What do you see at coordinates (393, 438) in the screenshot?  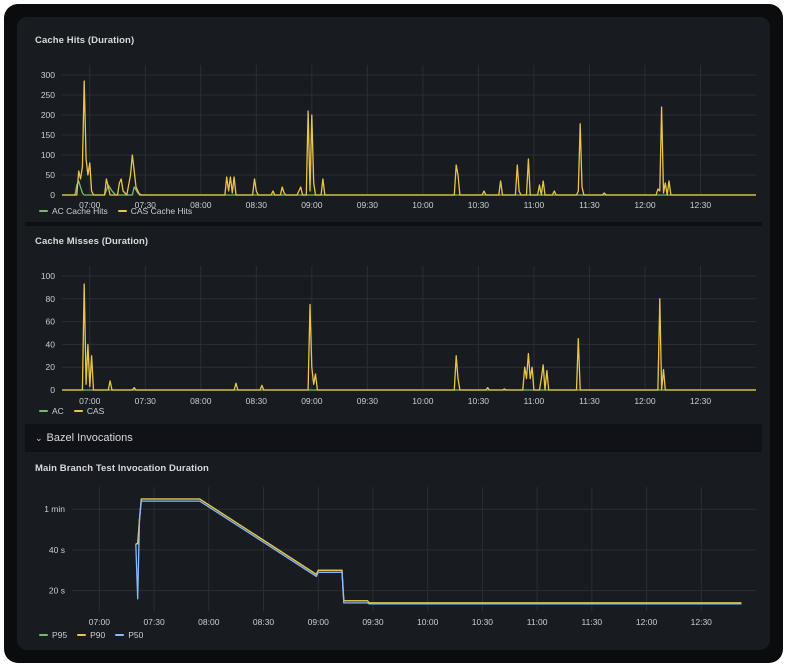 I see `row-header-bazel-invocations: ⌄ Bazel Invocations` at bounding box center [393, 438].